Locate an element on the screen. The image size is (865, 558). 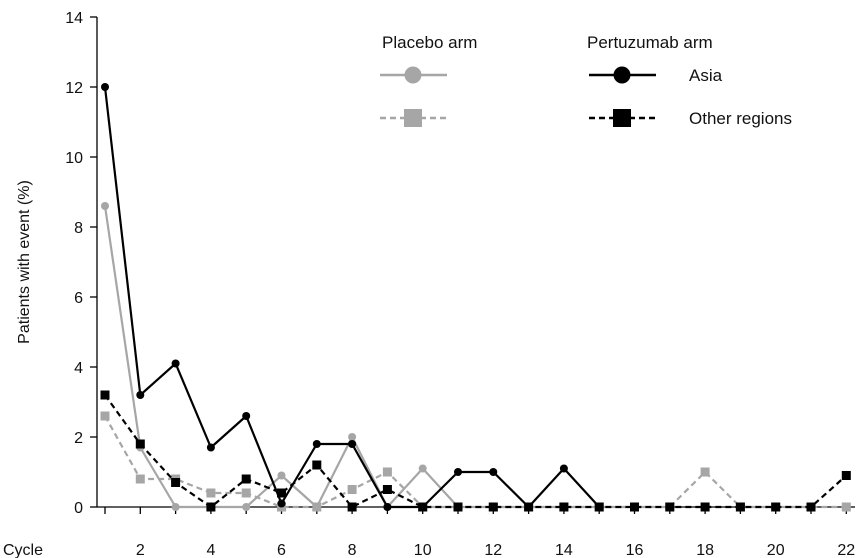
y-tick-label: 2 is located at coordinates (78, 438).